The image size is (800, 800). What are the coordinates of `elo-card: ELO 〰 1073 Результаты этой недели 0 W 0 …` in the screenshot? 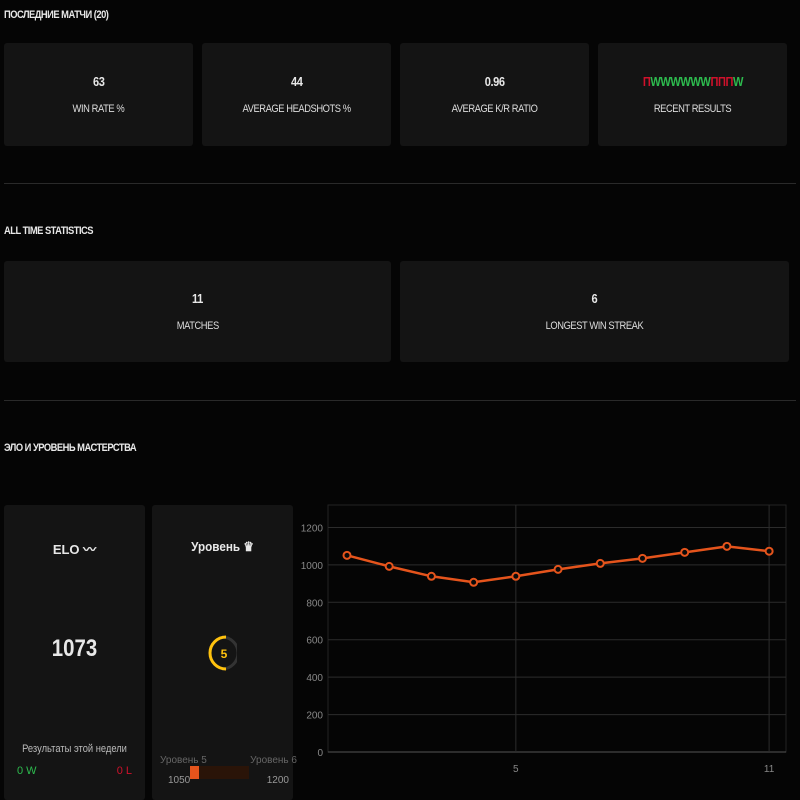 It's located at (74, 652).